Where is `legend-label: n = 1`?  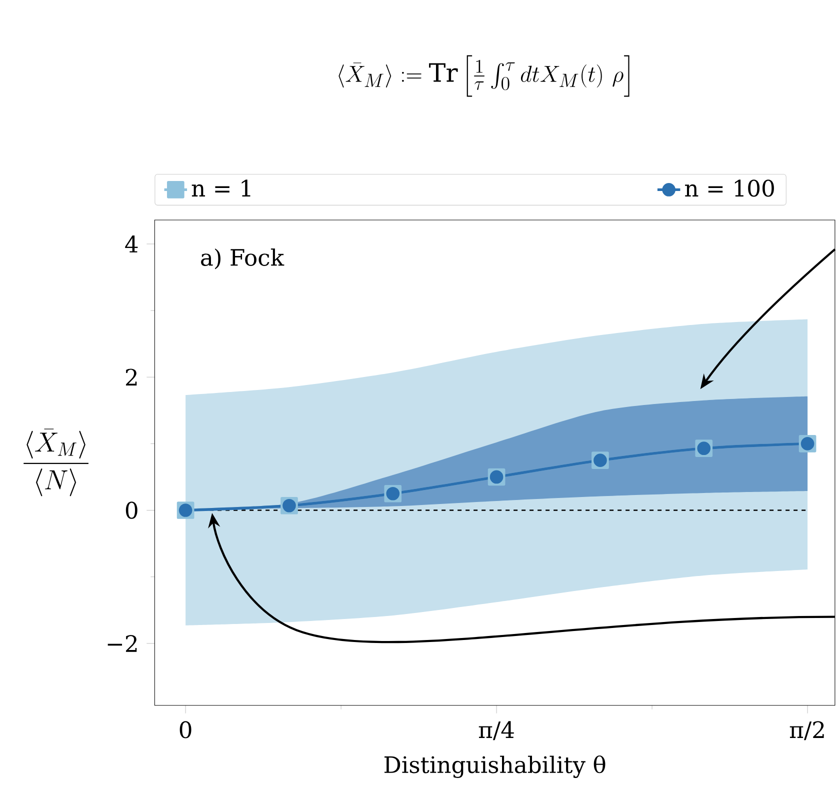 legend-label: n = 1 is located at coordinates (221, 188).